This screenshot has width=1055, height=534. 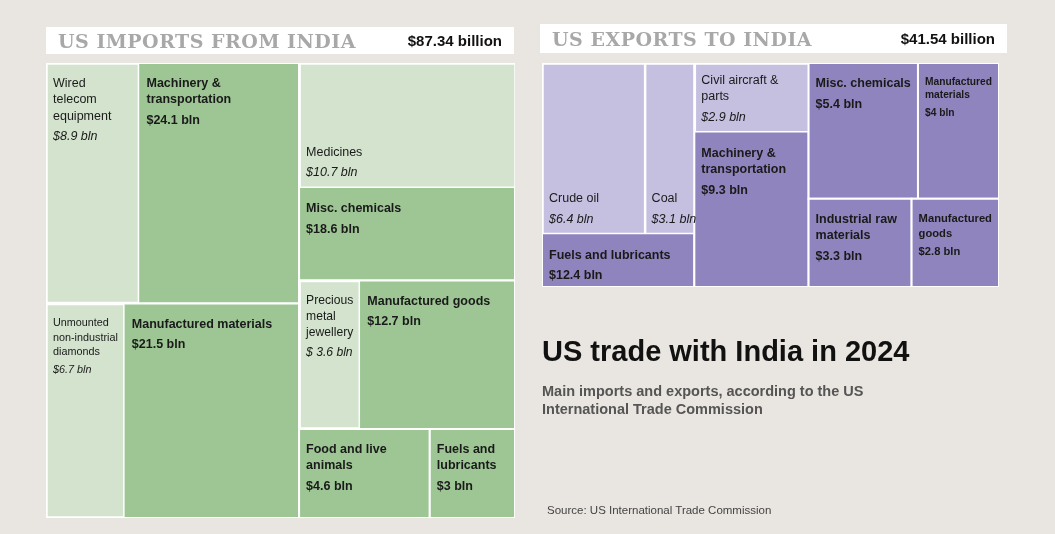 I want to click on data-label: $3.3 bln, so click(x=839, y=255).